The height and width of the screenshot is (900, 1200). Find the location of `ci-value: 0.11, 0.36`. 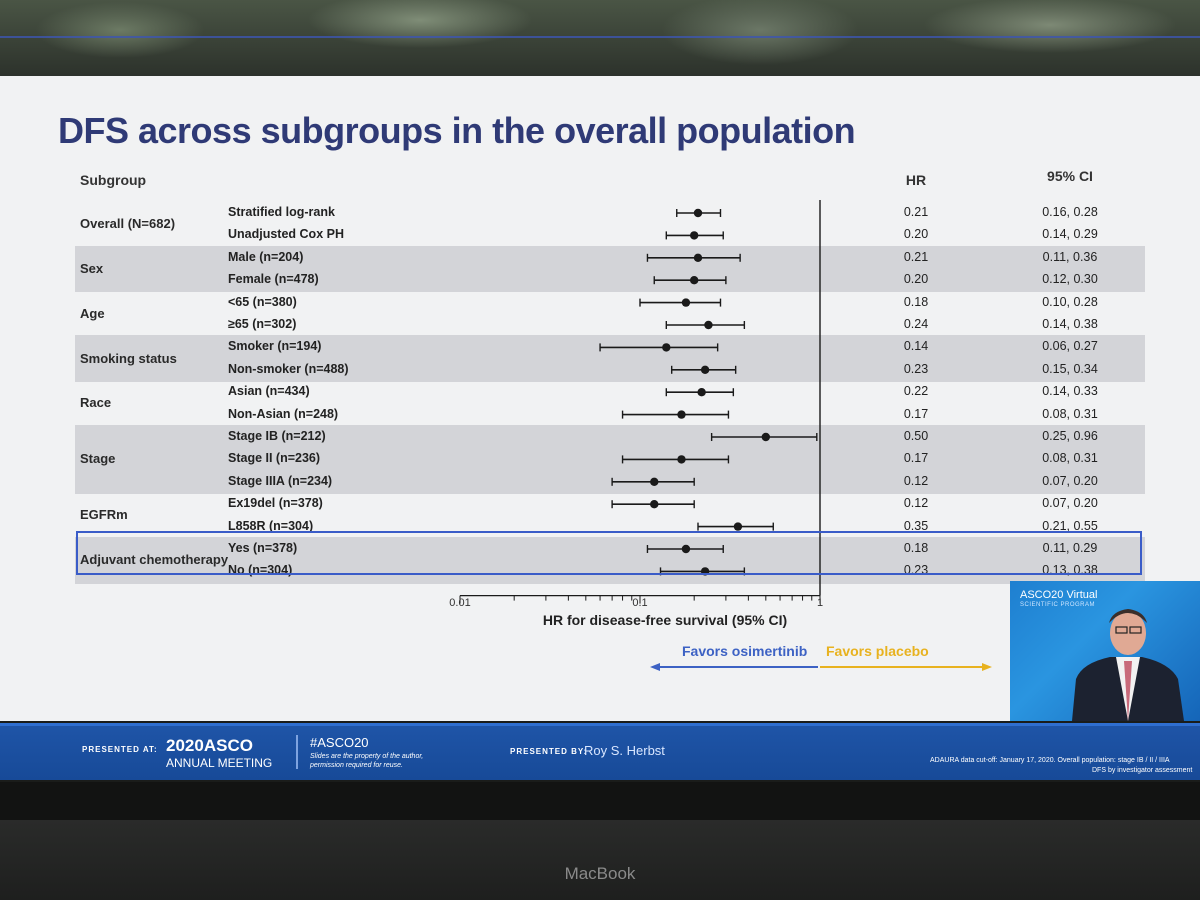

ci-value: 0.11, 0.36 is located at coordinates (1070, 256).